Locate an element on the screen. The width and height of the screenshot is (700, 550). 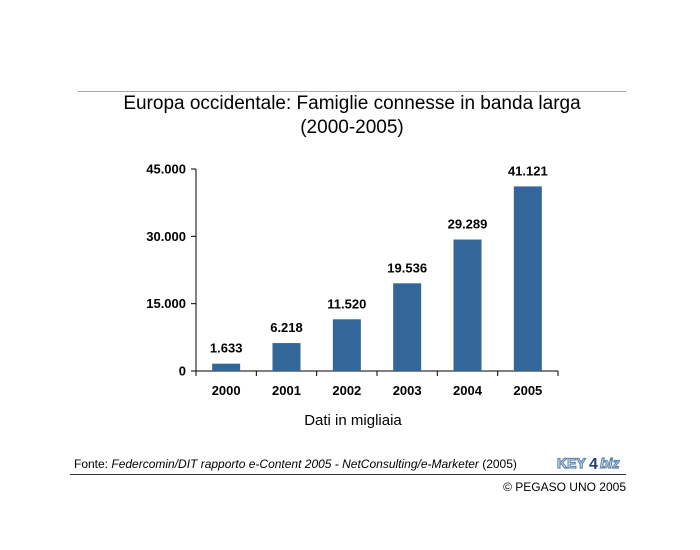
x-axis-caption: Dati in migliaia is located at coordinates (353, 420).